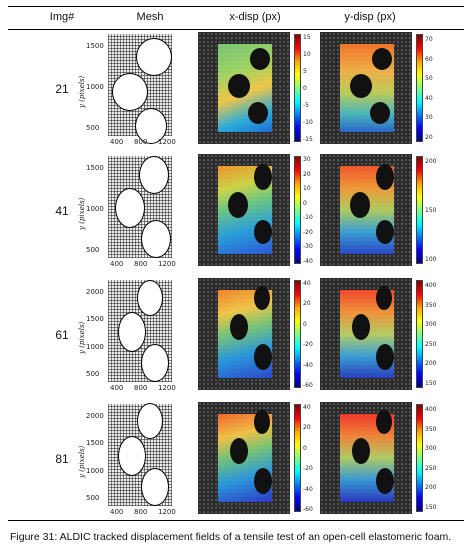  Describe the element at coordinates (429, 59) in the screenshot. I see `ydisp-colorbar-tick: 60` at that location.